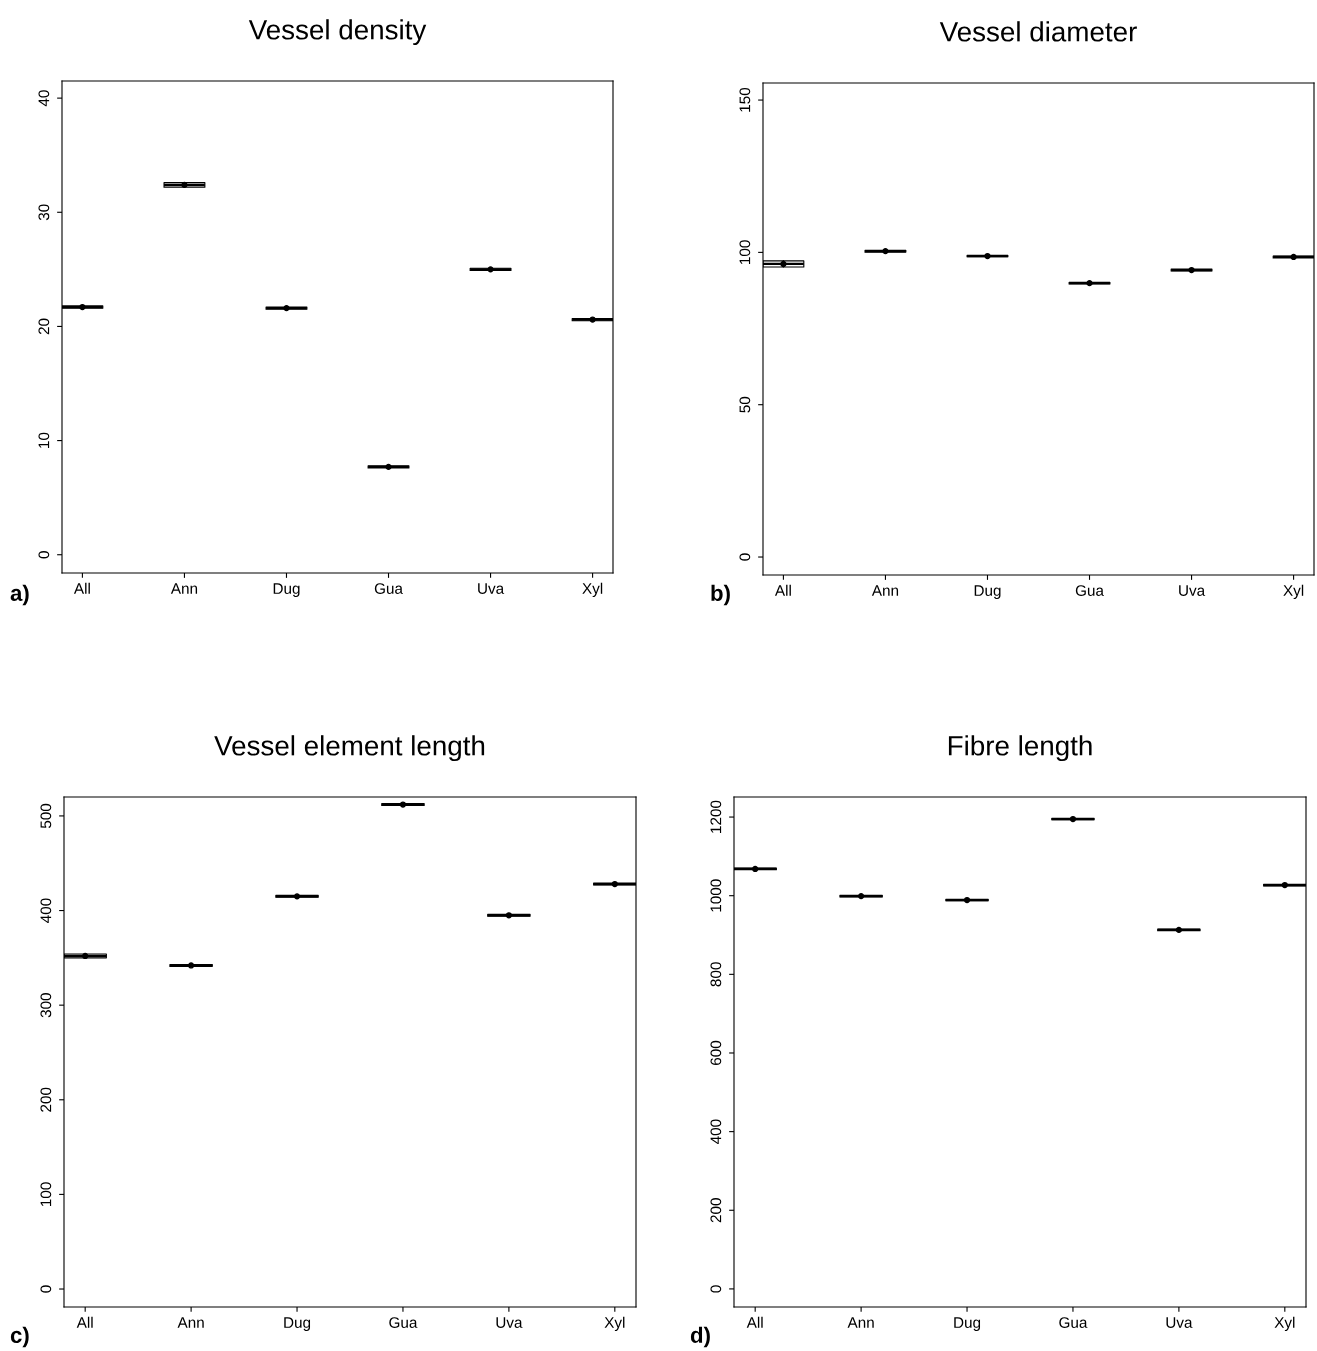  What do you see at coordinates (745, 99) in the screenshot?
I see `y-tick-label: 150` at bounding box center [745, 99].